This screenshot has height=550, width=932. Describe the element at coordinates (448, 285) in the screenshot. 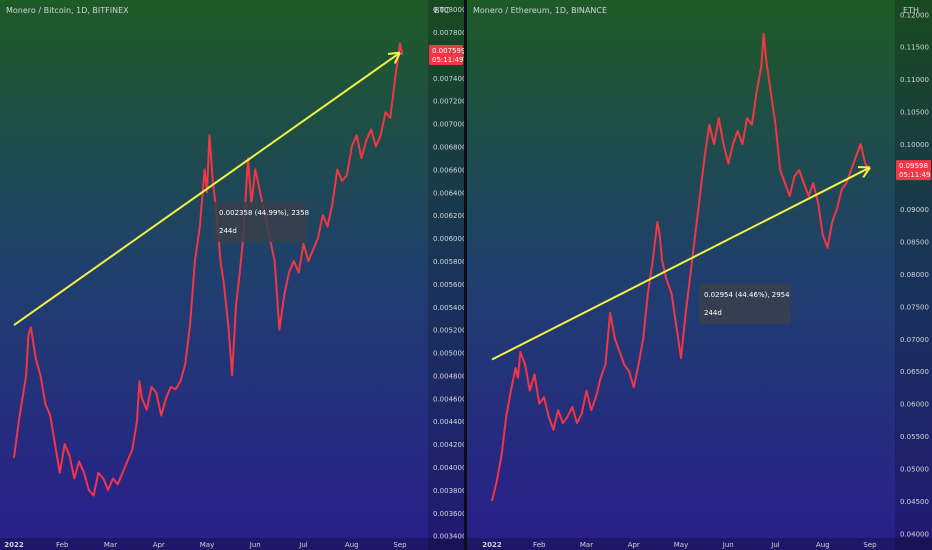

I see `y-tick-label: 0.005600` at that location.